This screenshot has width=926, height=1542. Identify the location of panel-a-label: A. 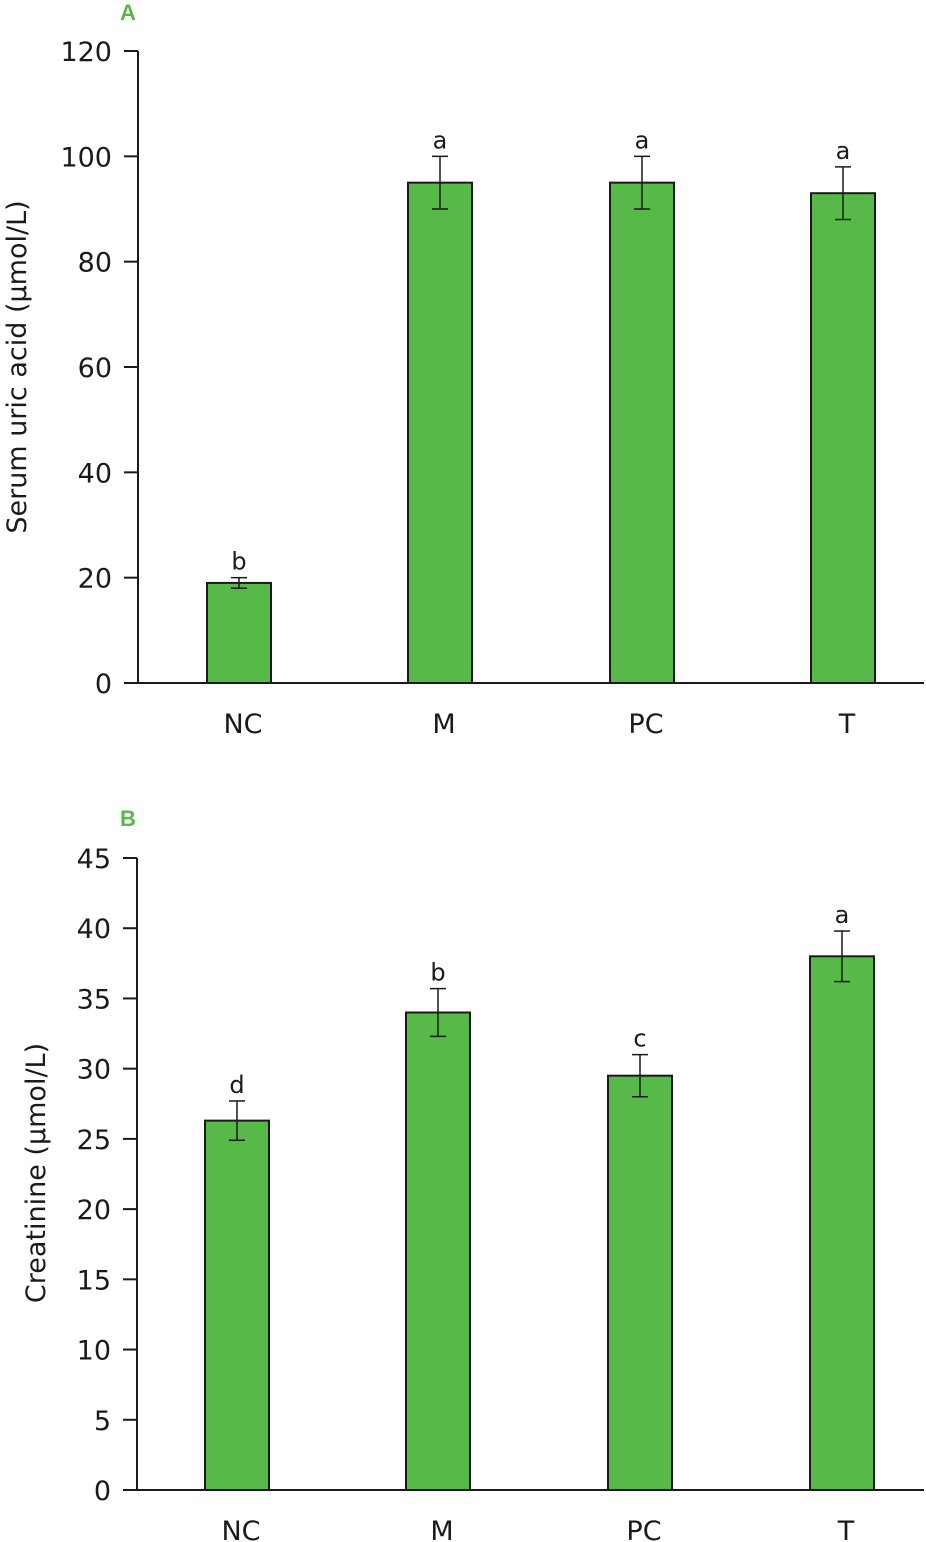
(128, 12).